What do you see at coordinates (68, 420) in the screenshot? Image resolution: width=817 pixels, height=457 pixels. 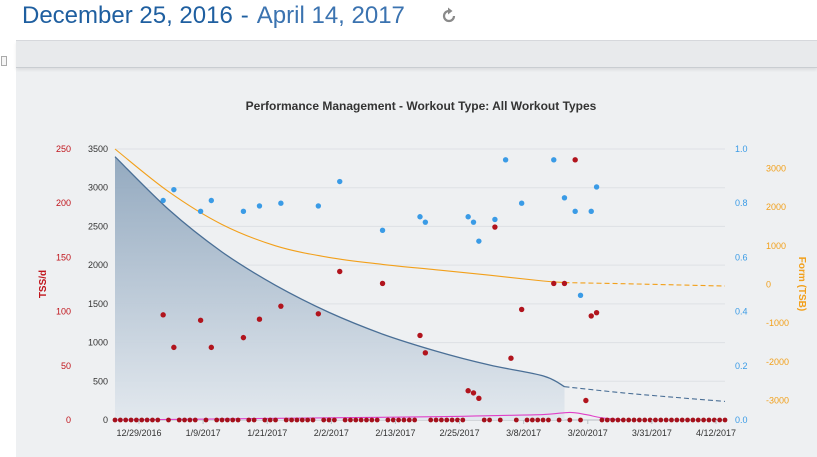 I see `tss-per-day-tick-label: 0` at bounding box center [68, 420].